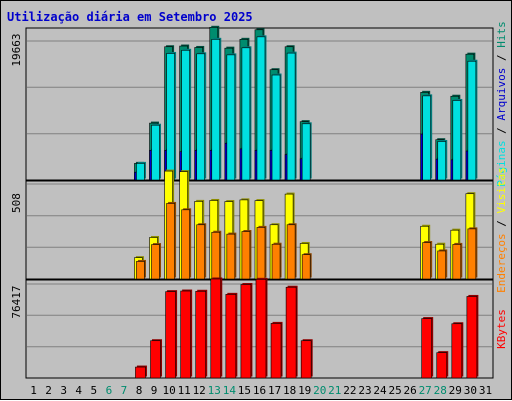  Describe the element at coordinates (201, 117) in the screenshot. I see `bar-páginas-day-12` at that location.